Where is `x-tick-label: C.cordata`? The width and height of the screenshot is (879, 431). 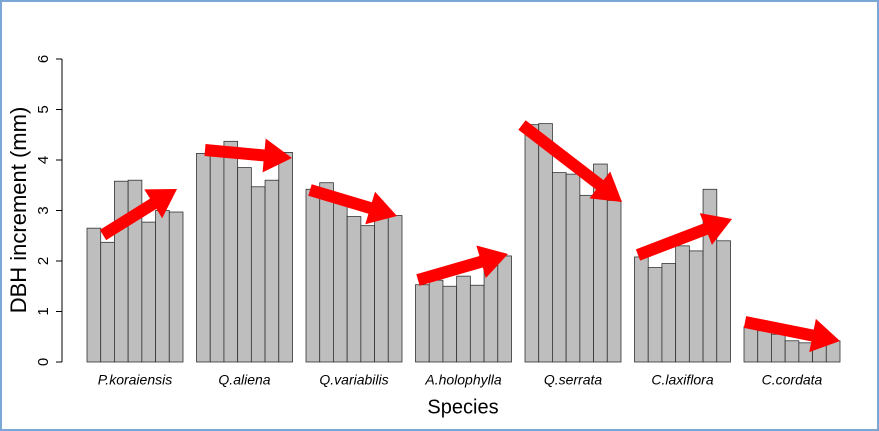 x-tick-label: C.cordata is located at coordinates (792, 380).